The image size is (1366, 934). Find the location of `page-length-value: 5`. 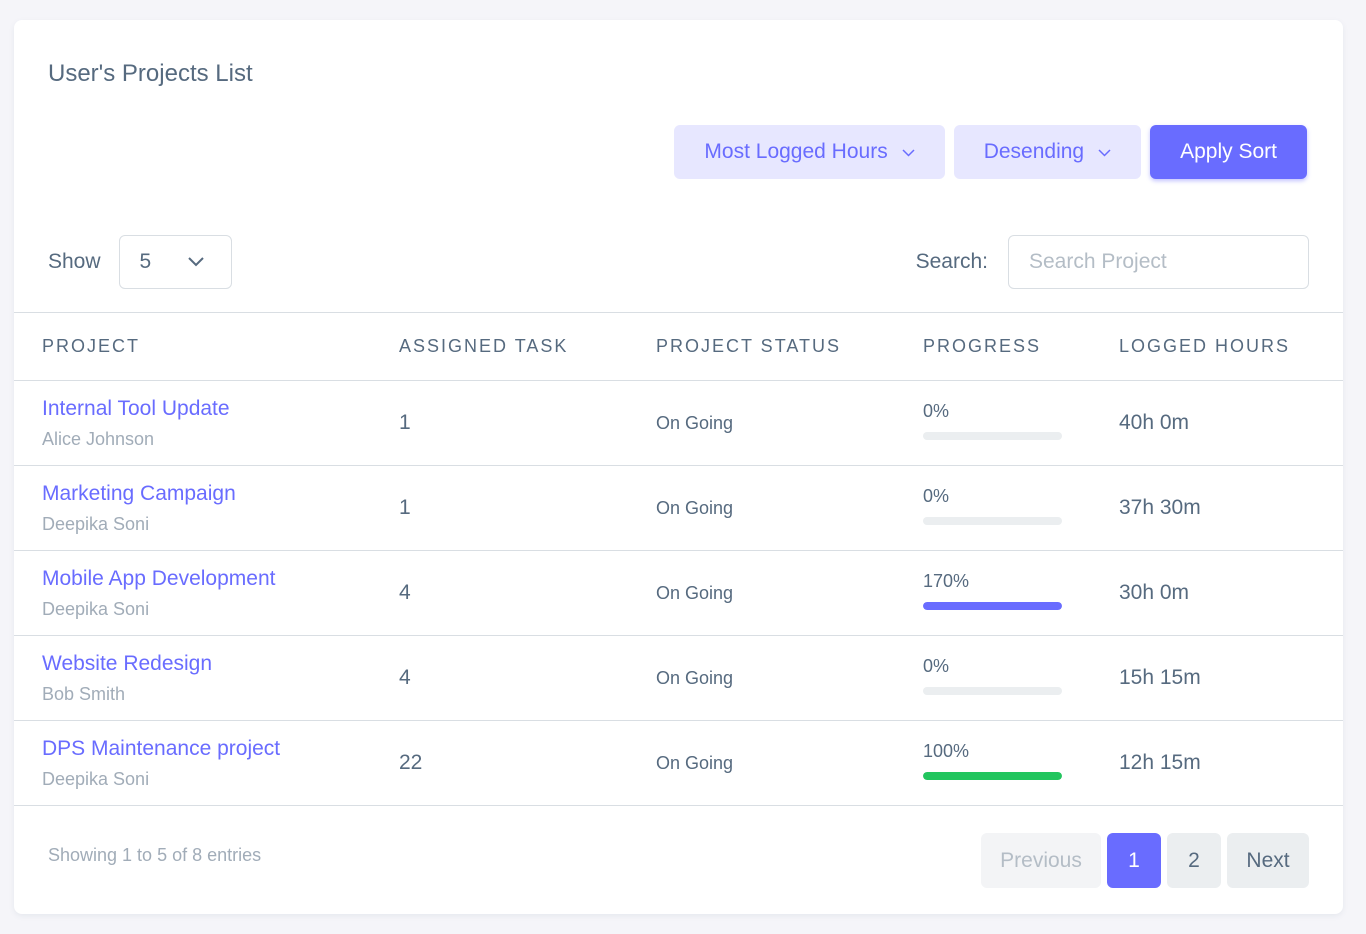

page-length-value: 5 is located at coordinates (145, 261).